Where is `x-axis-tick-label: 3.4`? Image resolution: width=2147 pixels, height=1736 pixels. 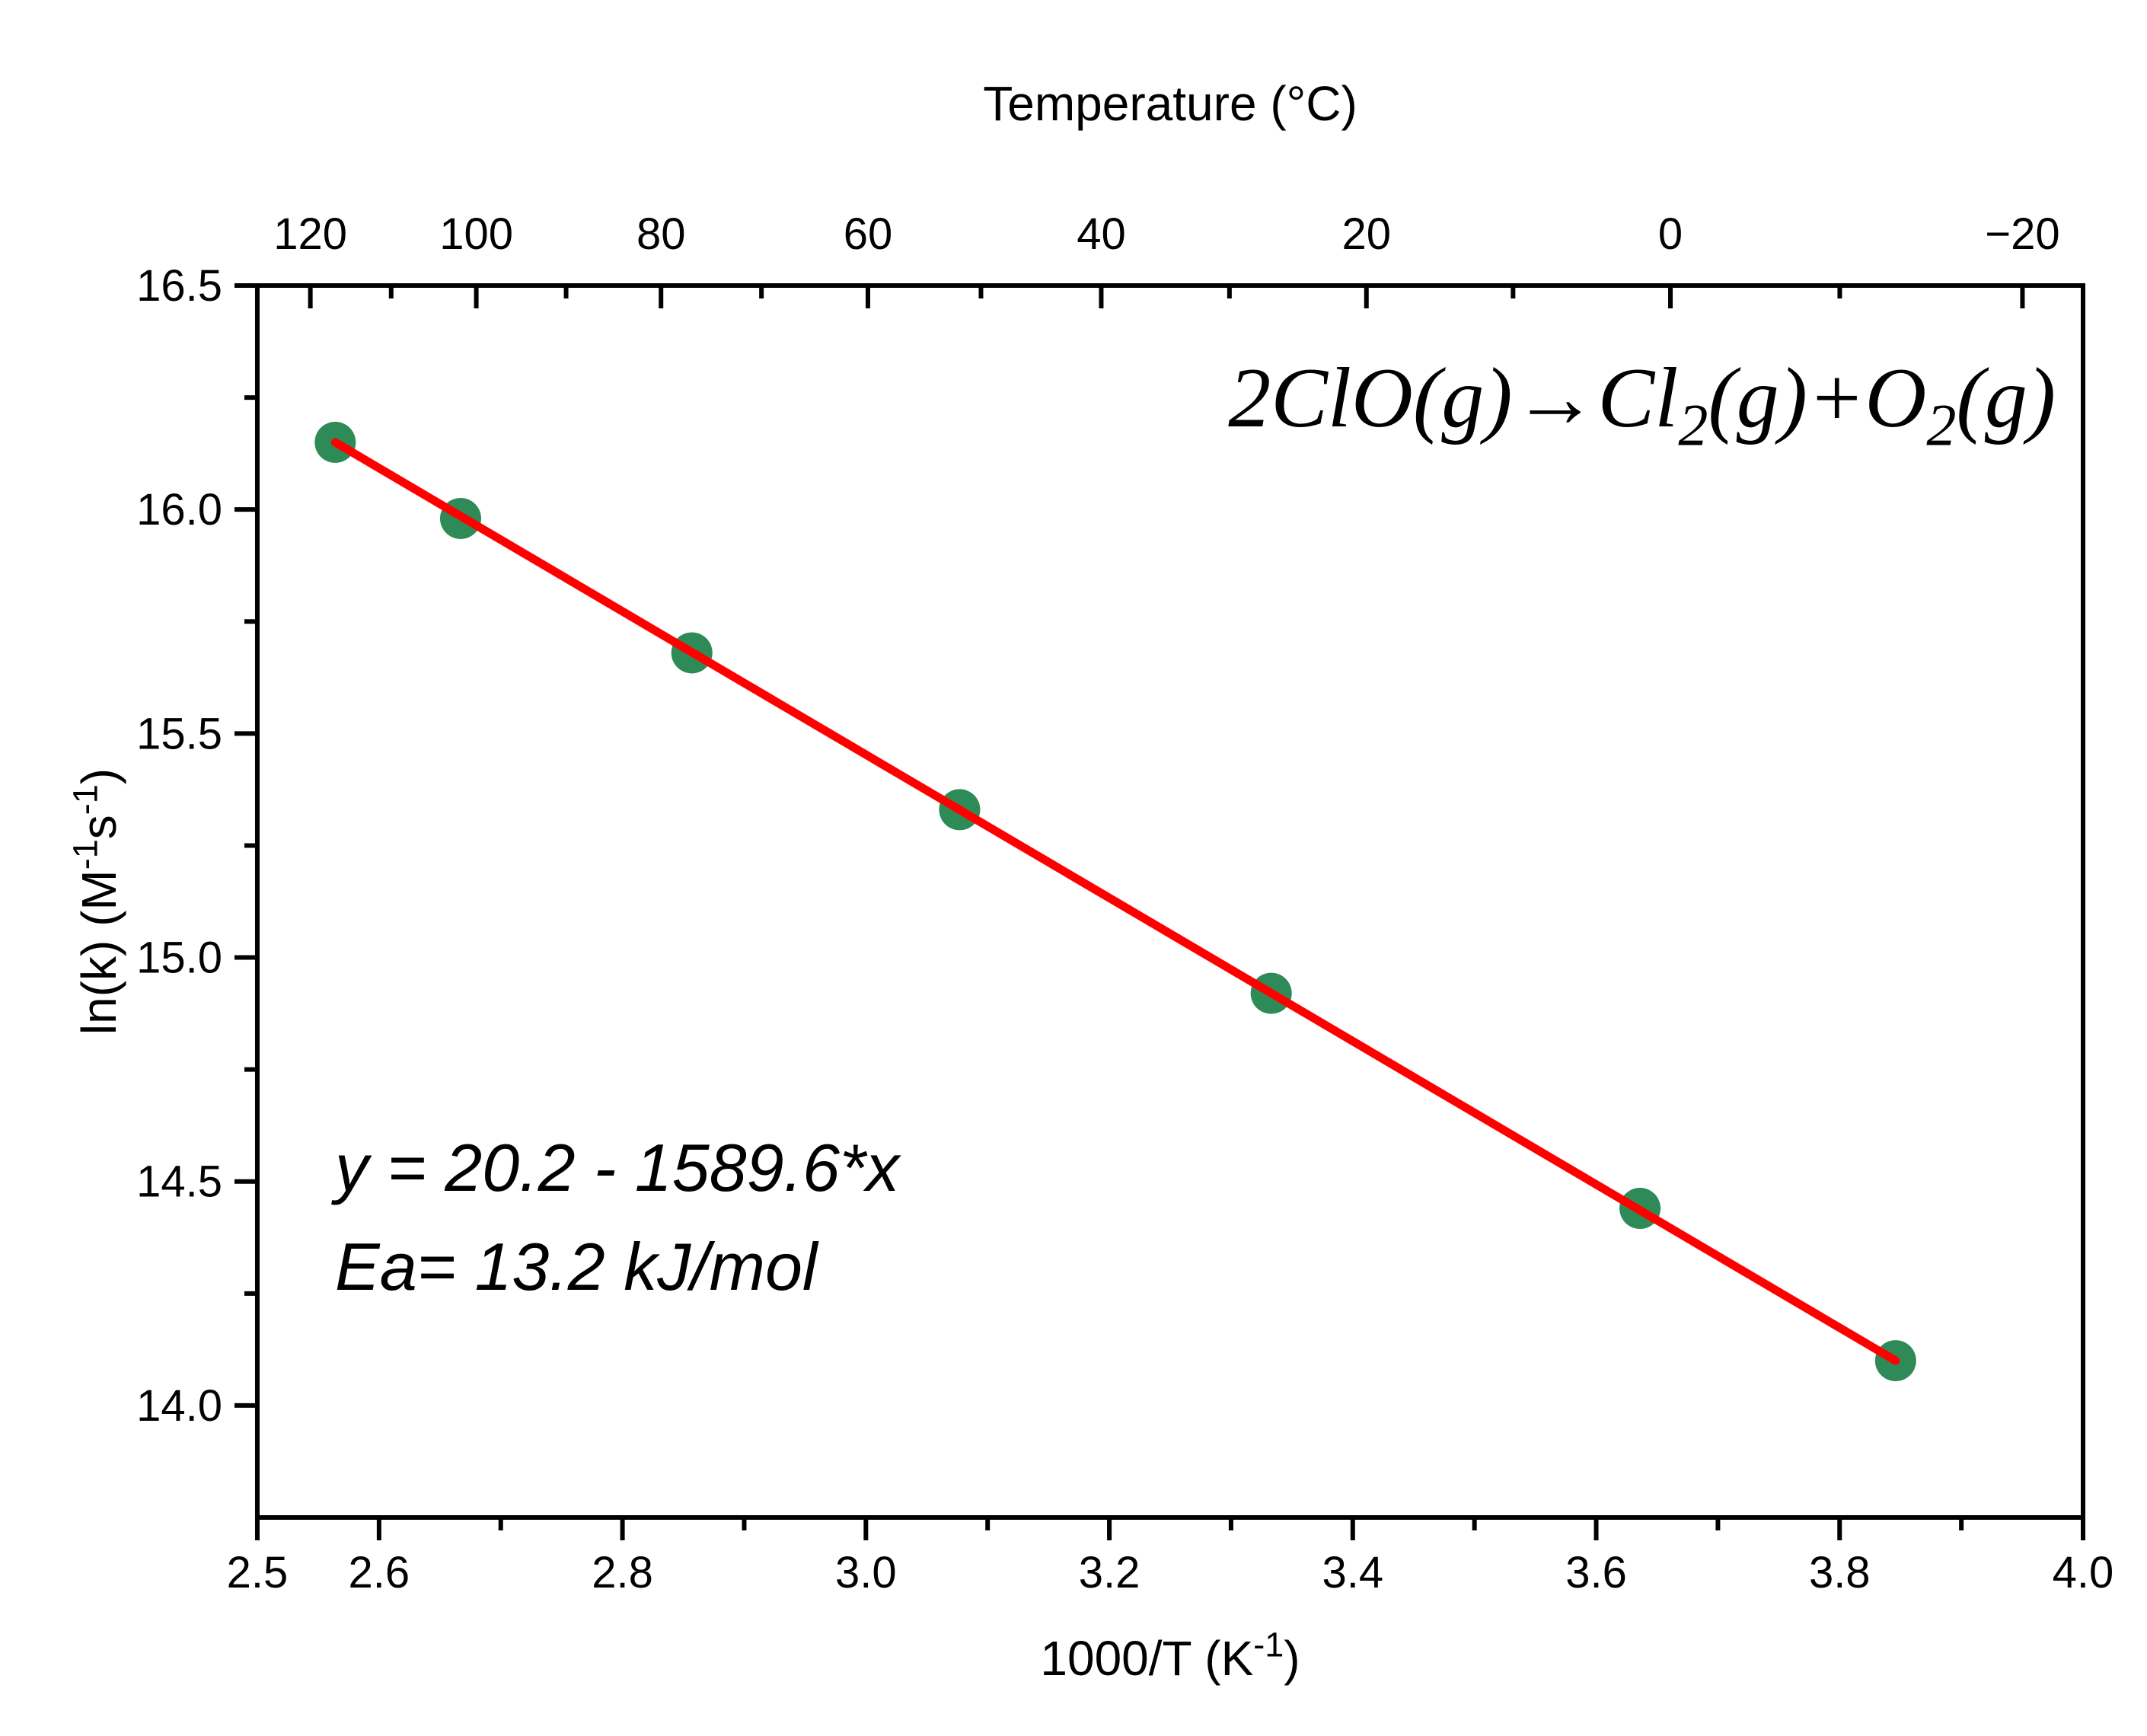 x-axis-tick-label: 3.4 is located at coordinates (1352, 1573).